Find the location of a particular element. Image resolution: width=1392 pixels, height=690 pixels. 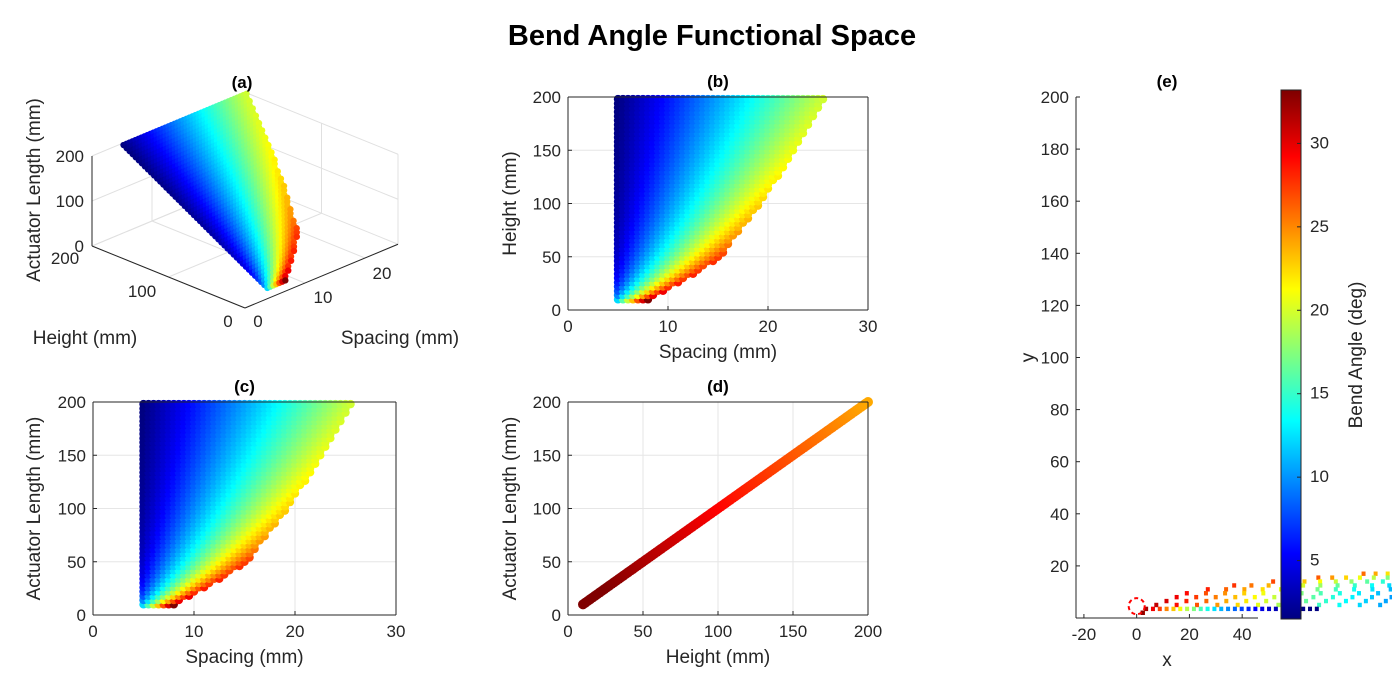

x-tick-label: 100 is located at coordinates (718, 631).